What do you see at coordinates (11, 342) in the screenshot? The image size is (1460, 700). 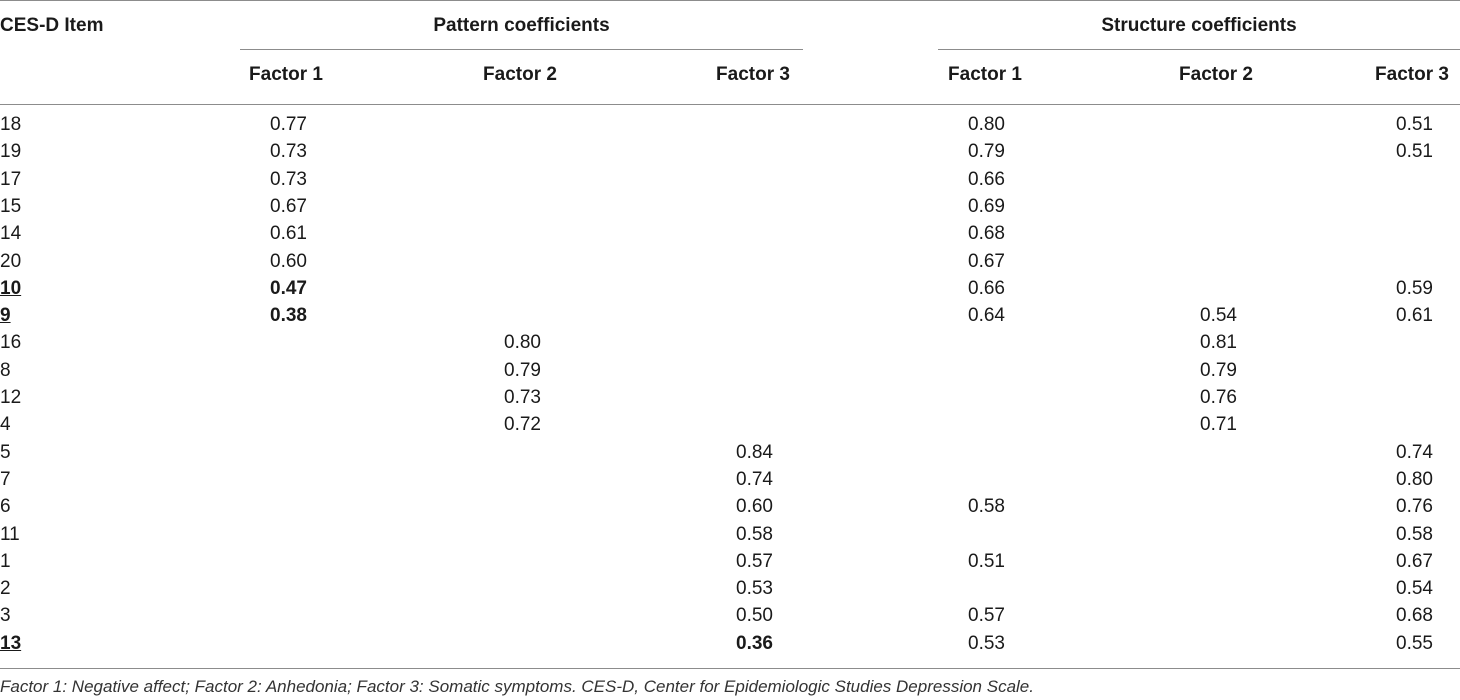 I see `item-number-cell: 16` at bounding box center [11, 342].